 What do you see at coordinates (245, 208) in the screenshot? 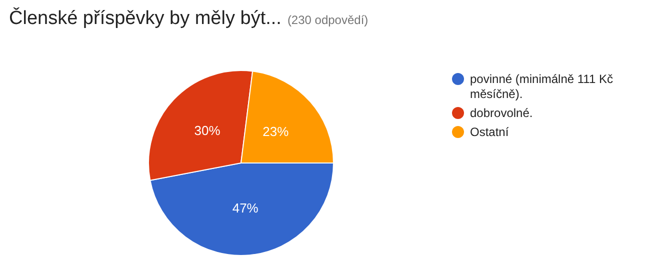
I see `data-label: 47%` at bounding box center [245, 208].